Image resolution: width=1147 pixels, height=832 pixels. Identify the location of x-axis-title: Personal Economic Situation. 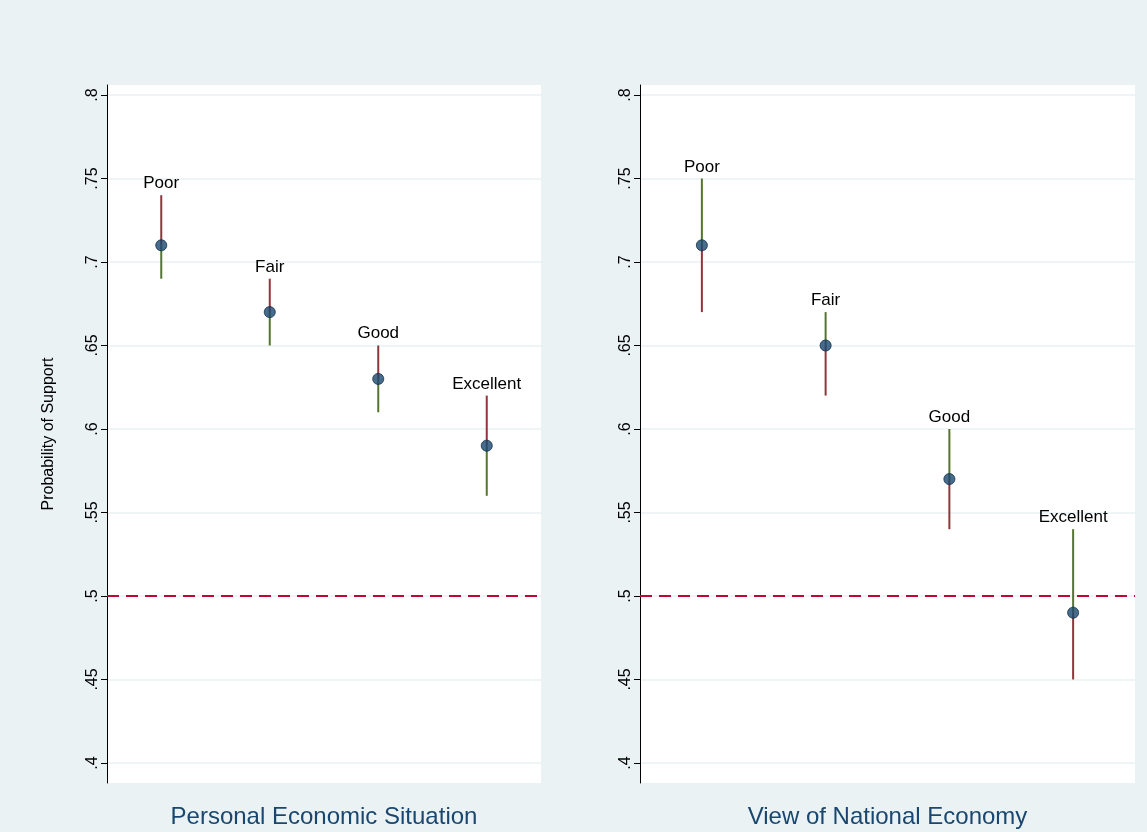
(324, 815).